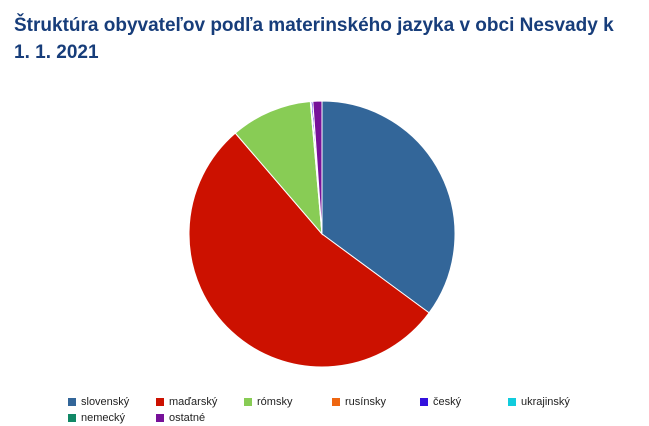 The image size is (649, 426). Describe the element at coordinates (193, 402) in the screenshot. I see `legend-label: maďarský` at that location.